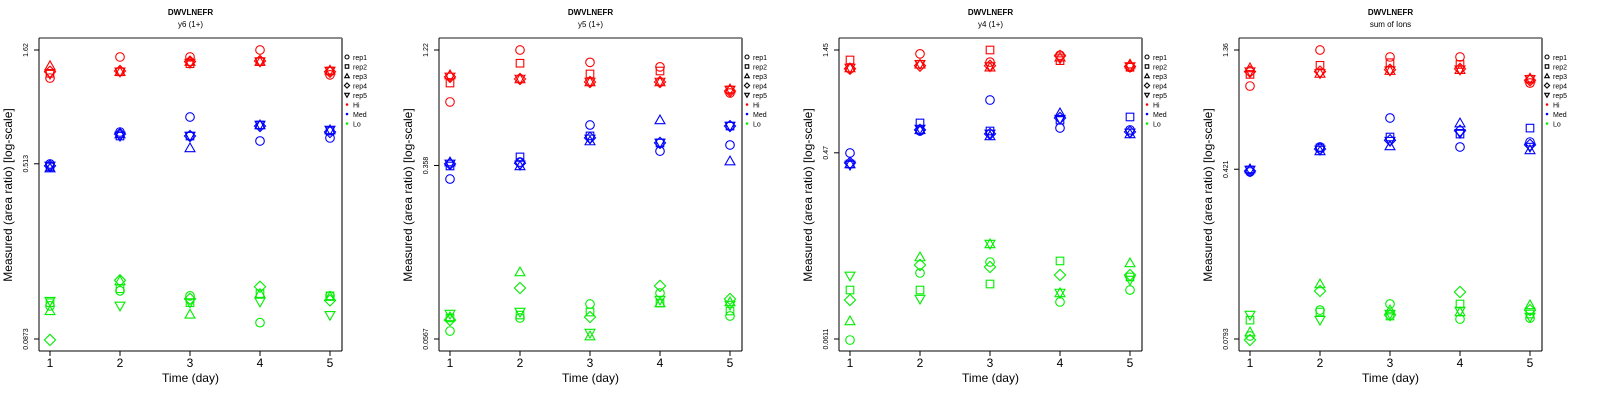 Image resolution: width=1600 pixels, height=405 pixels. I want to click on y-tick-label: 0.513, so click(26, 164).